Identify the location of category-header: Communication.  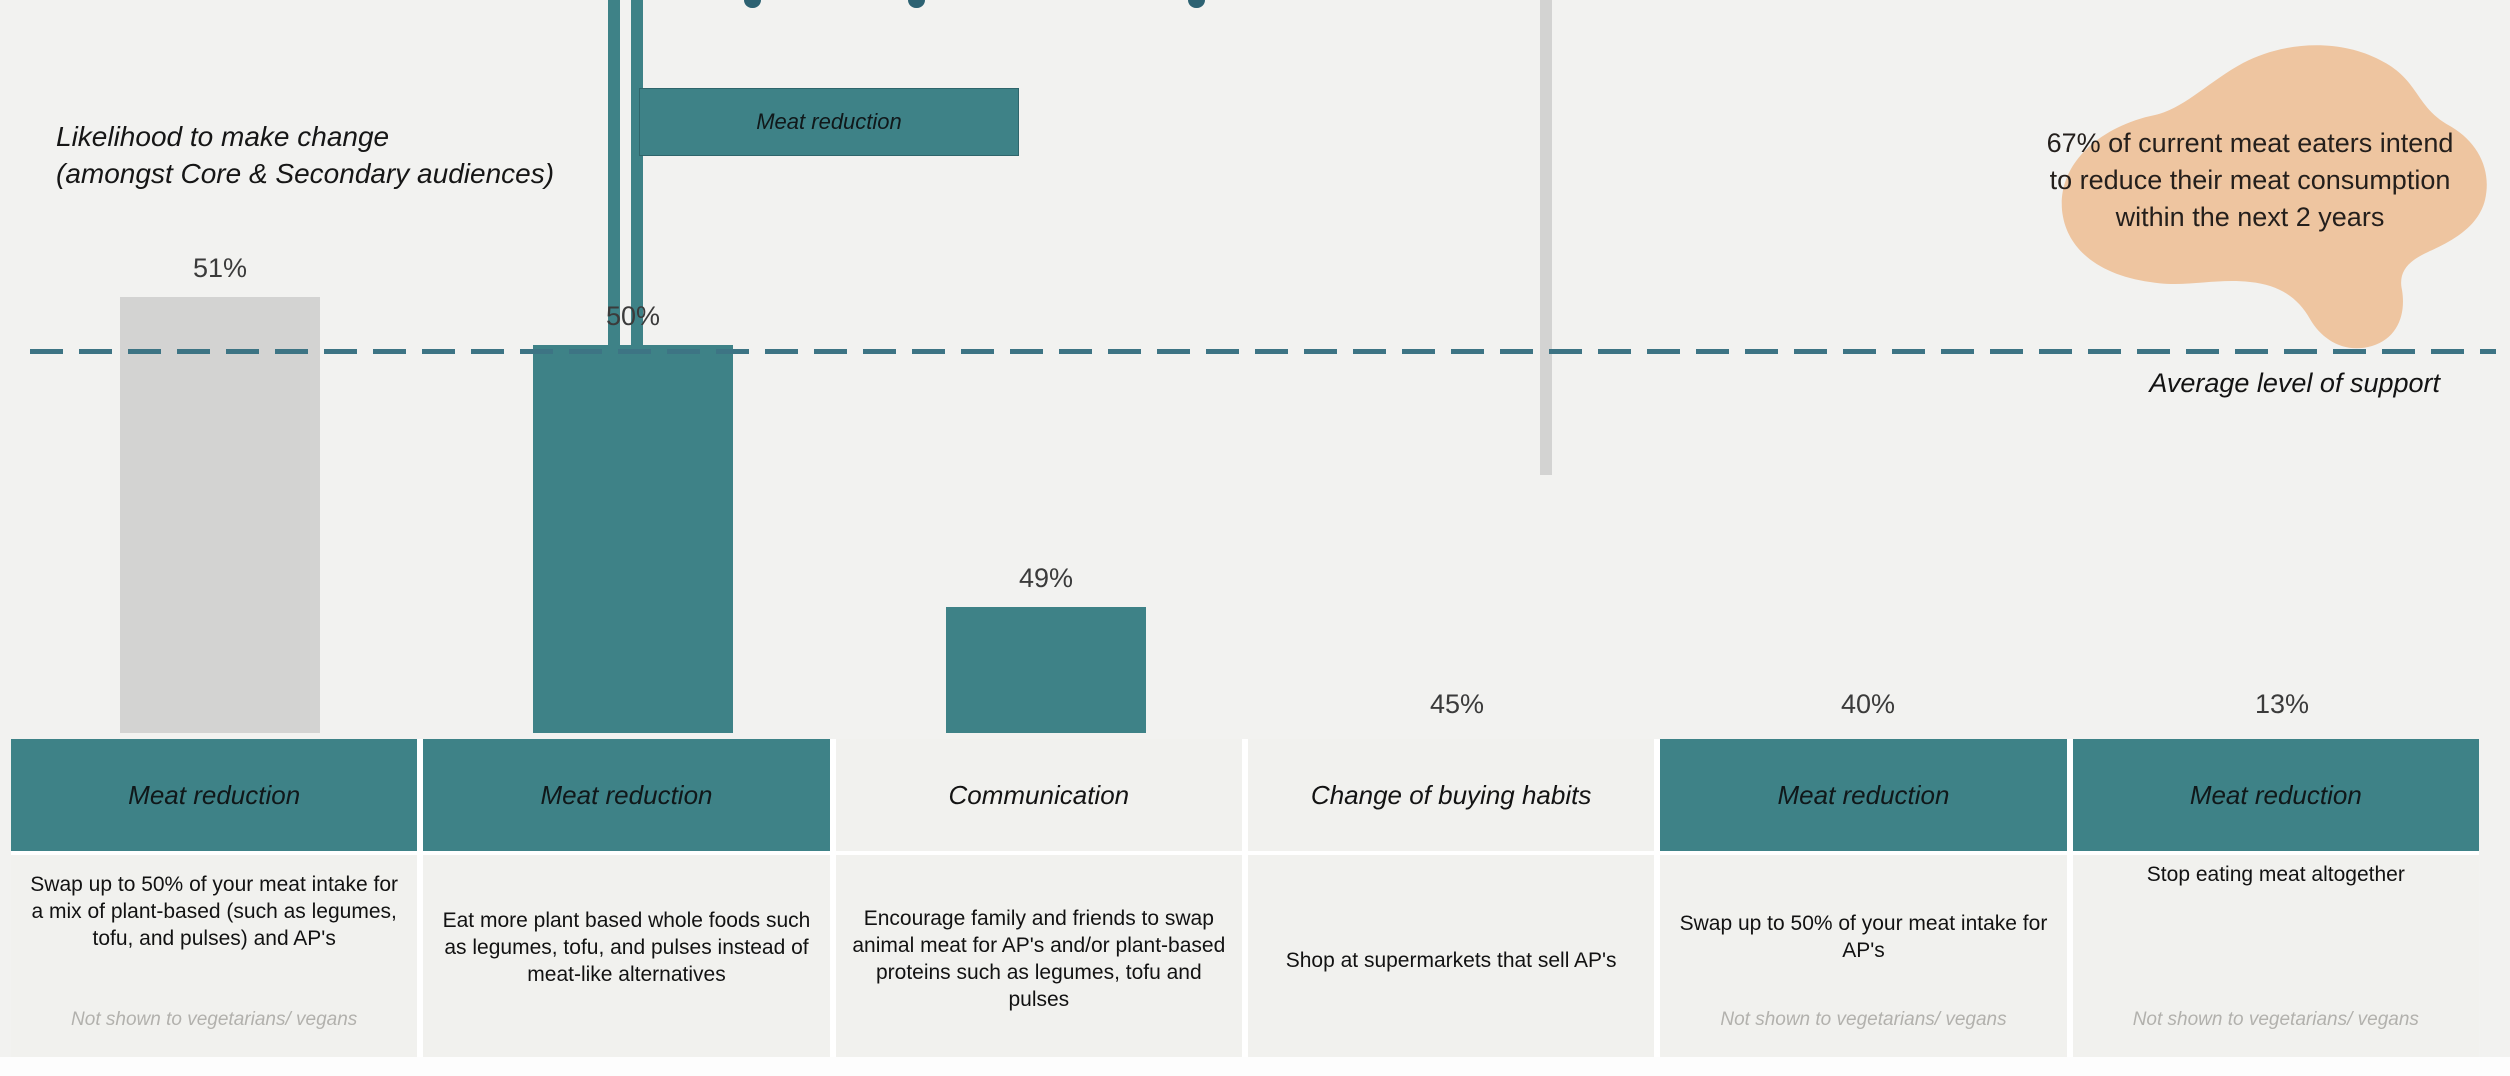
(1038, 795).